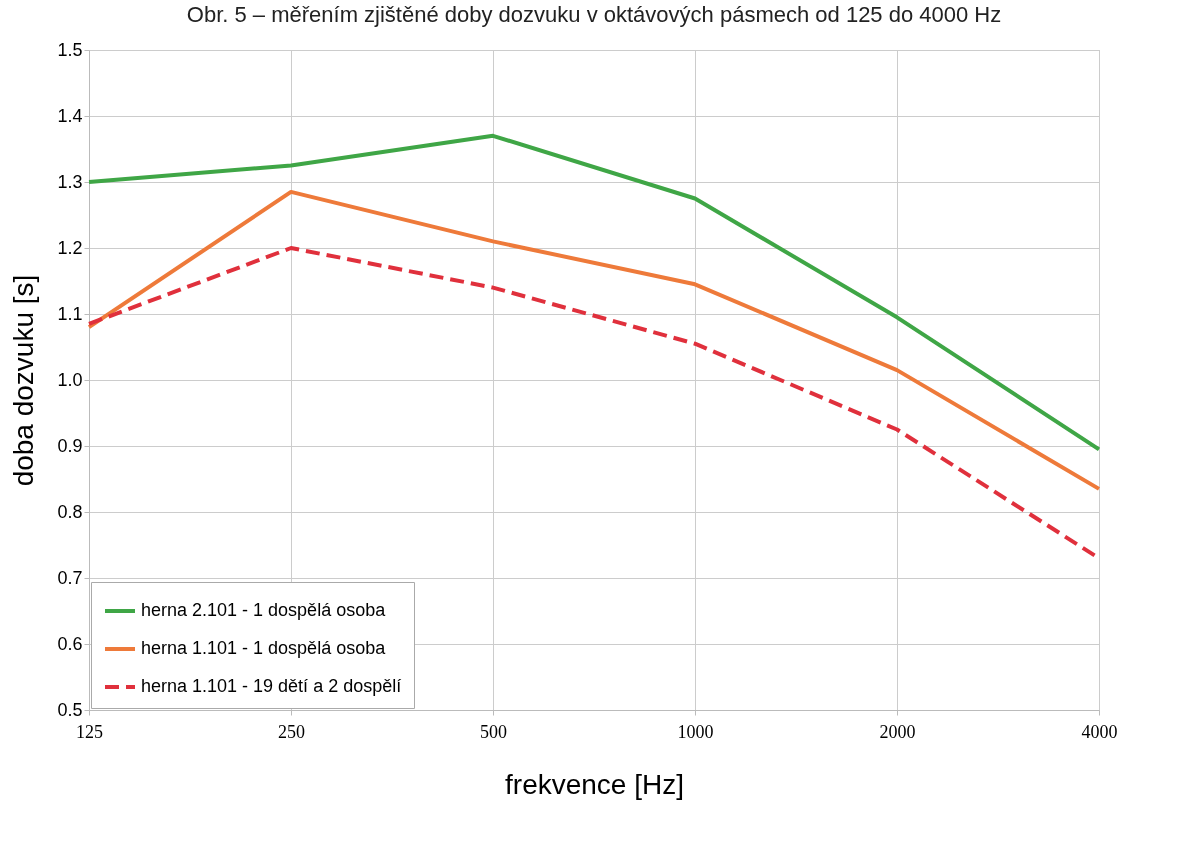 The width and height of the screenshot is (1178, 859). I want to click on x-tick-label: 250, so click(291, 731).